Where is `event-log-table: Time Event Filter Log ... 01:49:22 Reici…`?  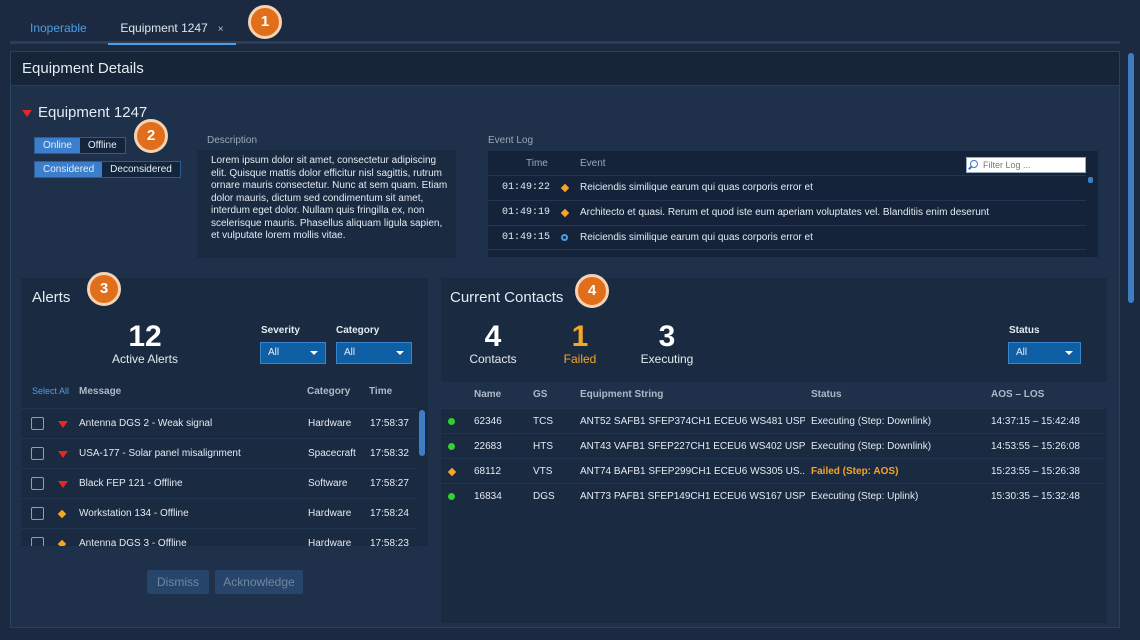 event-log-table: Time Event Filter Log ... 01:49:22 Reici… is located at coordinates (793, 204).